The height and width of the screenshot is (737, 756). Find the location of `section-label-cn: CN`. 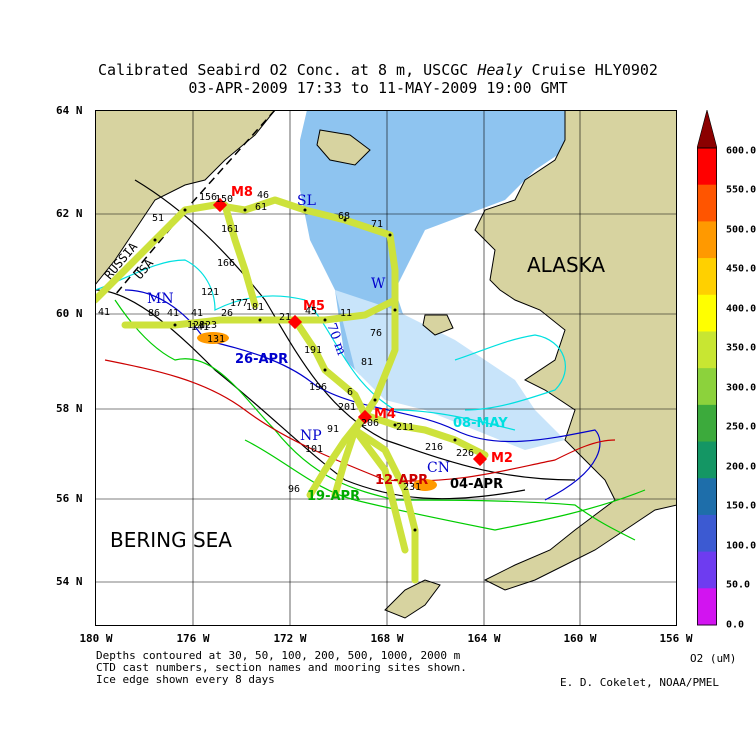

section-label-cn: CN is located at coordinates (438, 468).